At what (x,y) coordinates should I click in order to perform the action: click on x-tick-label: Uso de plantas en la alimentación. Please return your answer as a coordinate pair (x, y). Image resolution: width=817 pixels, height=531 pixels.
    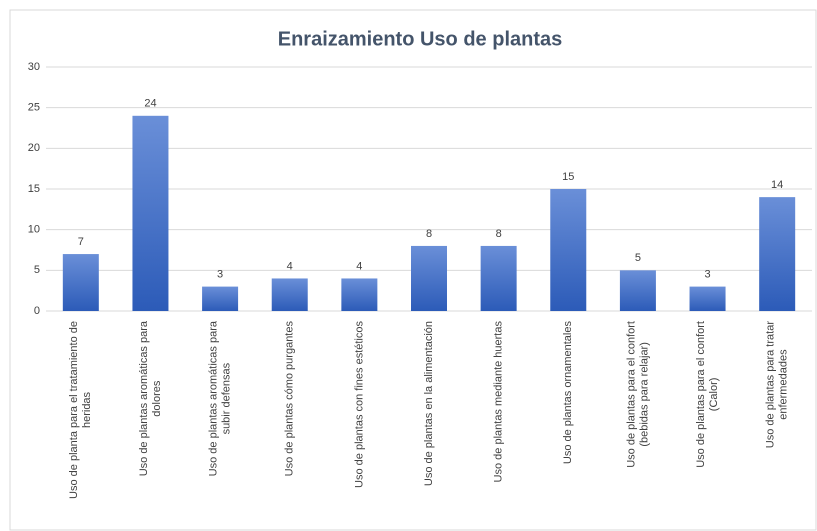
    Looking at the image, I should click on (429, 403).